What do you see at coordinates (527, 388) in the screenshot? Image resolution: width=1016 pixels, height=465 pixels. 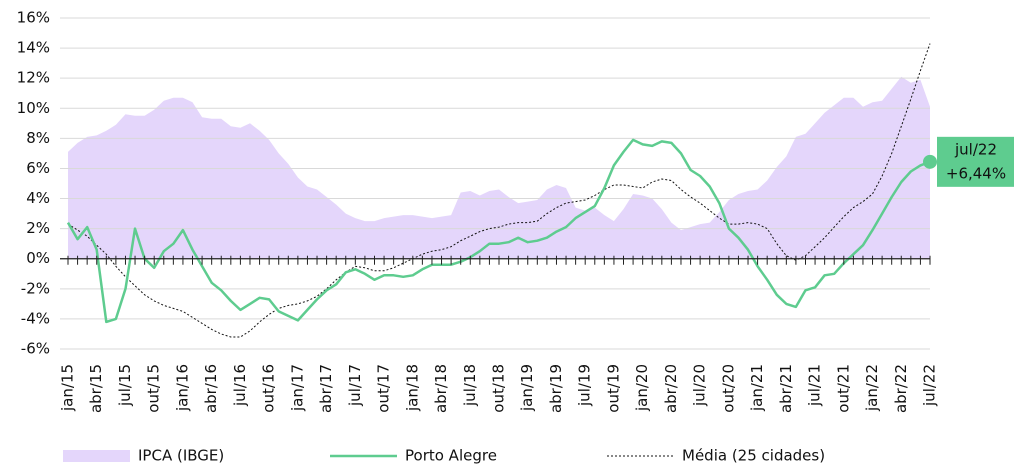 I see `x-tick-label: jan/19` at bounding box center [527, 388].